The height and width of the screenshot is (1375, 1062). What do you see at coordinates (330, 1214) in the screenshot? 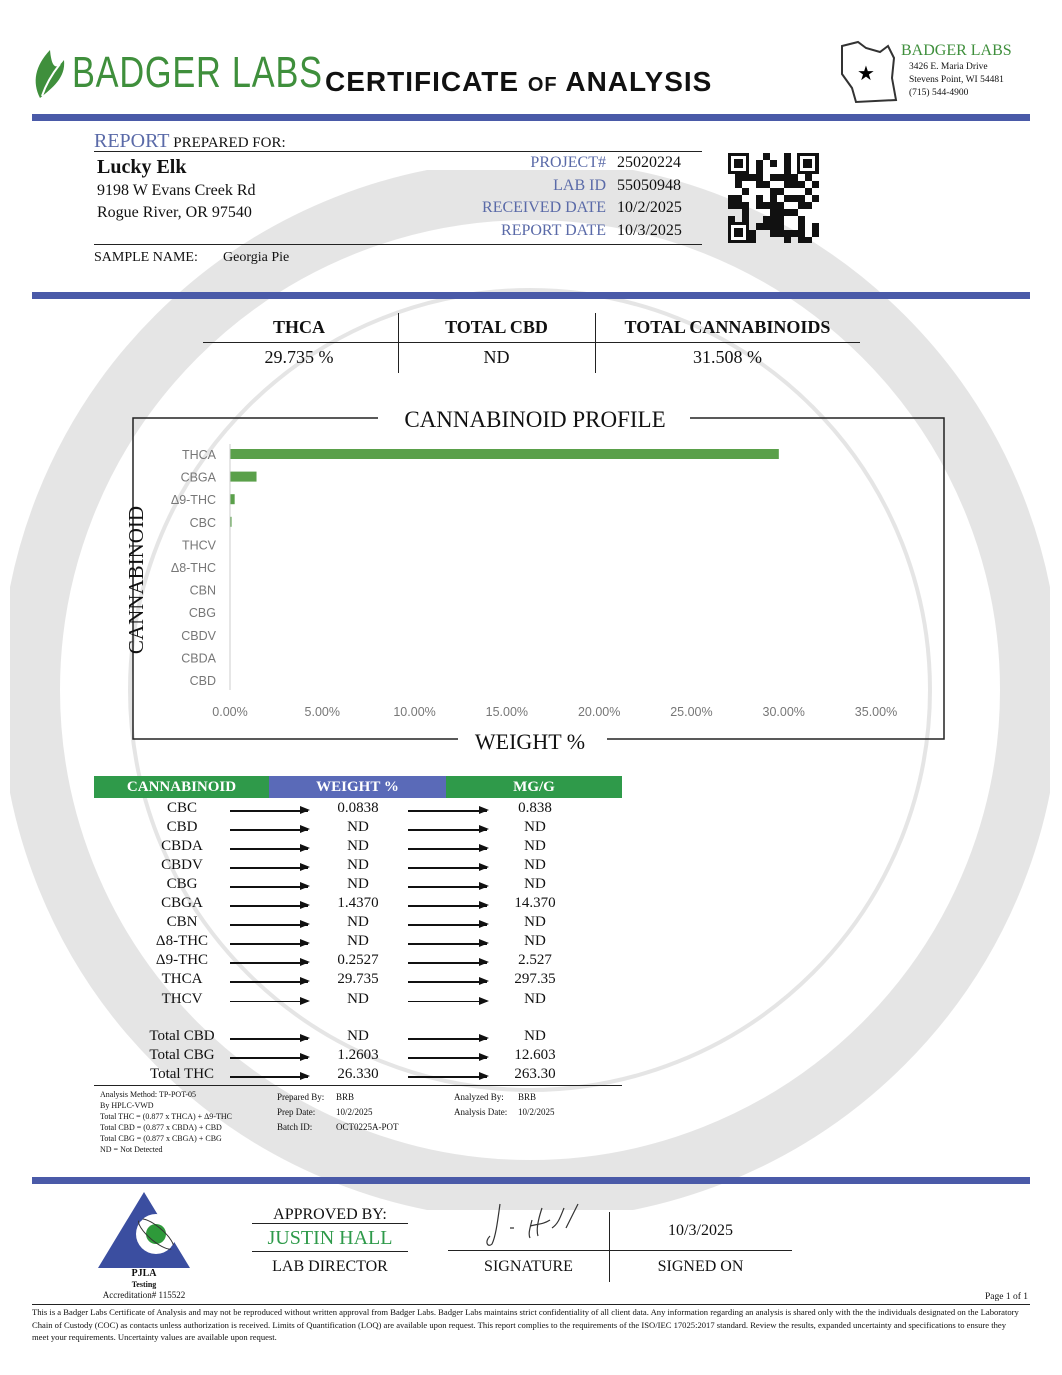
I see `approved-by-label: APPROVED BY:` at bounding box center [330, 1214].